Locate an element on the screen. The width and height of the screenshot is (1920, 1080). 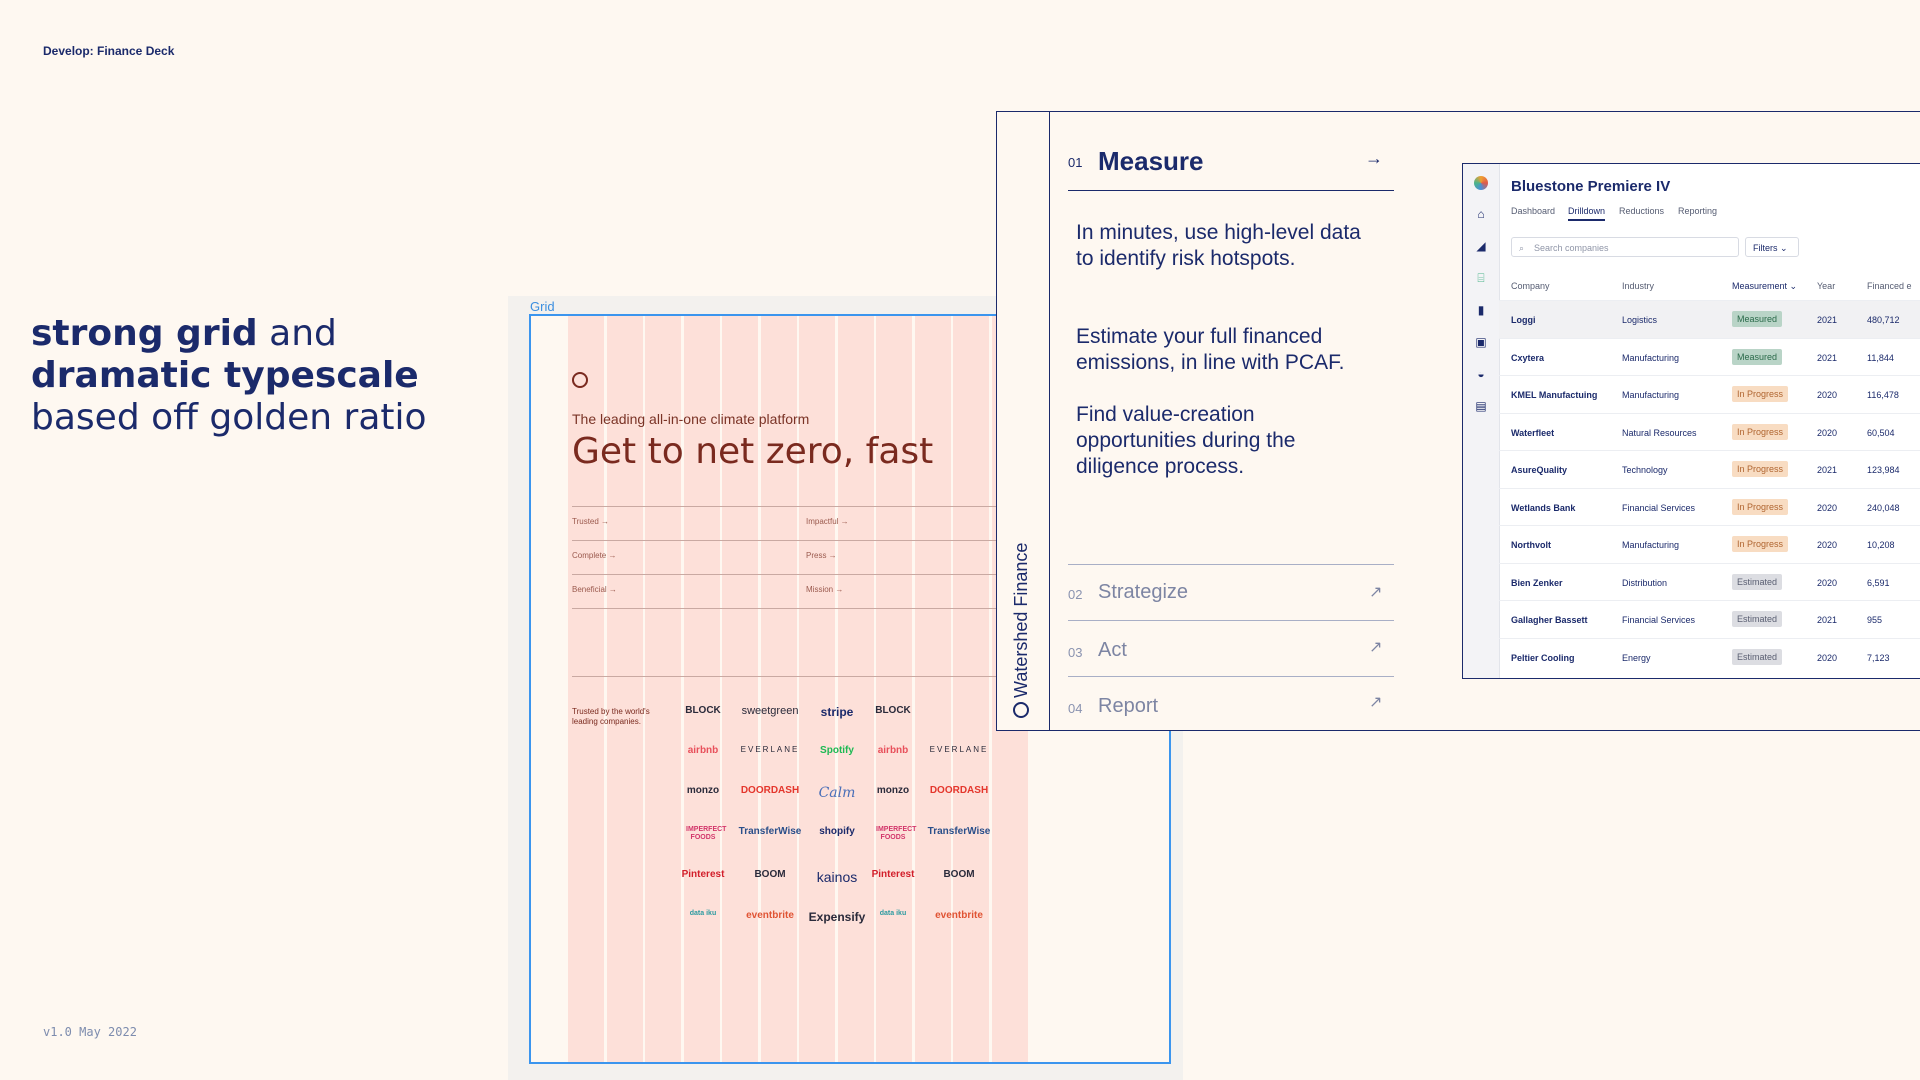
table-cell-company: Loggi is located at coordinates (1523, 320).